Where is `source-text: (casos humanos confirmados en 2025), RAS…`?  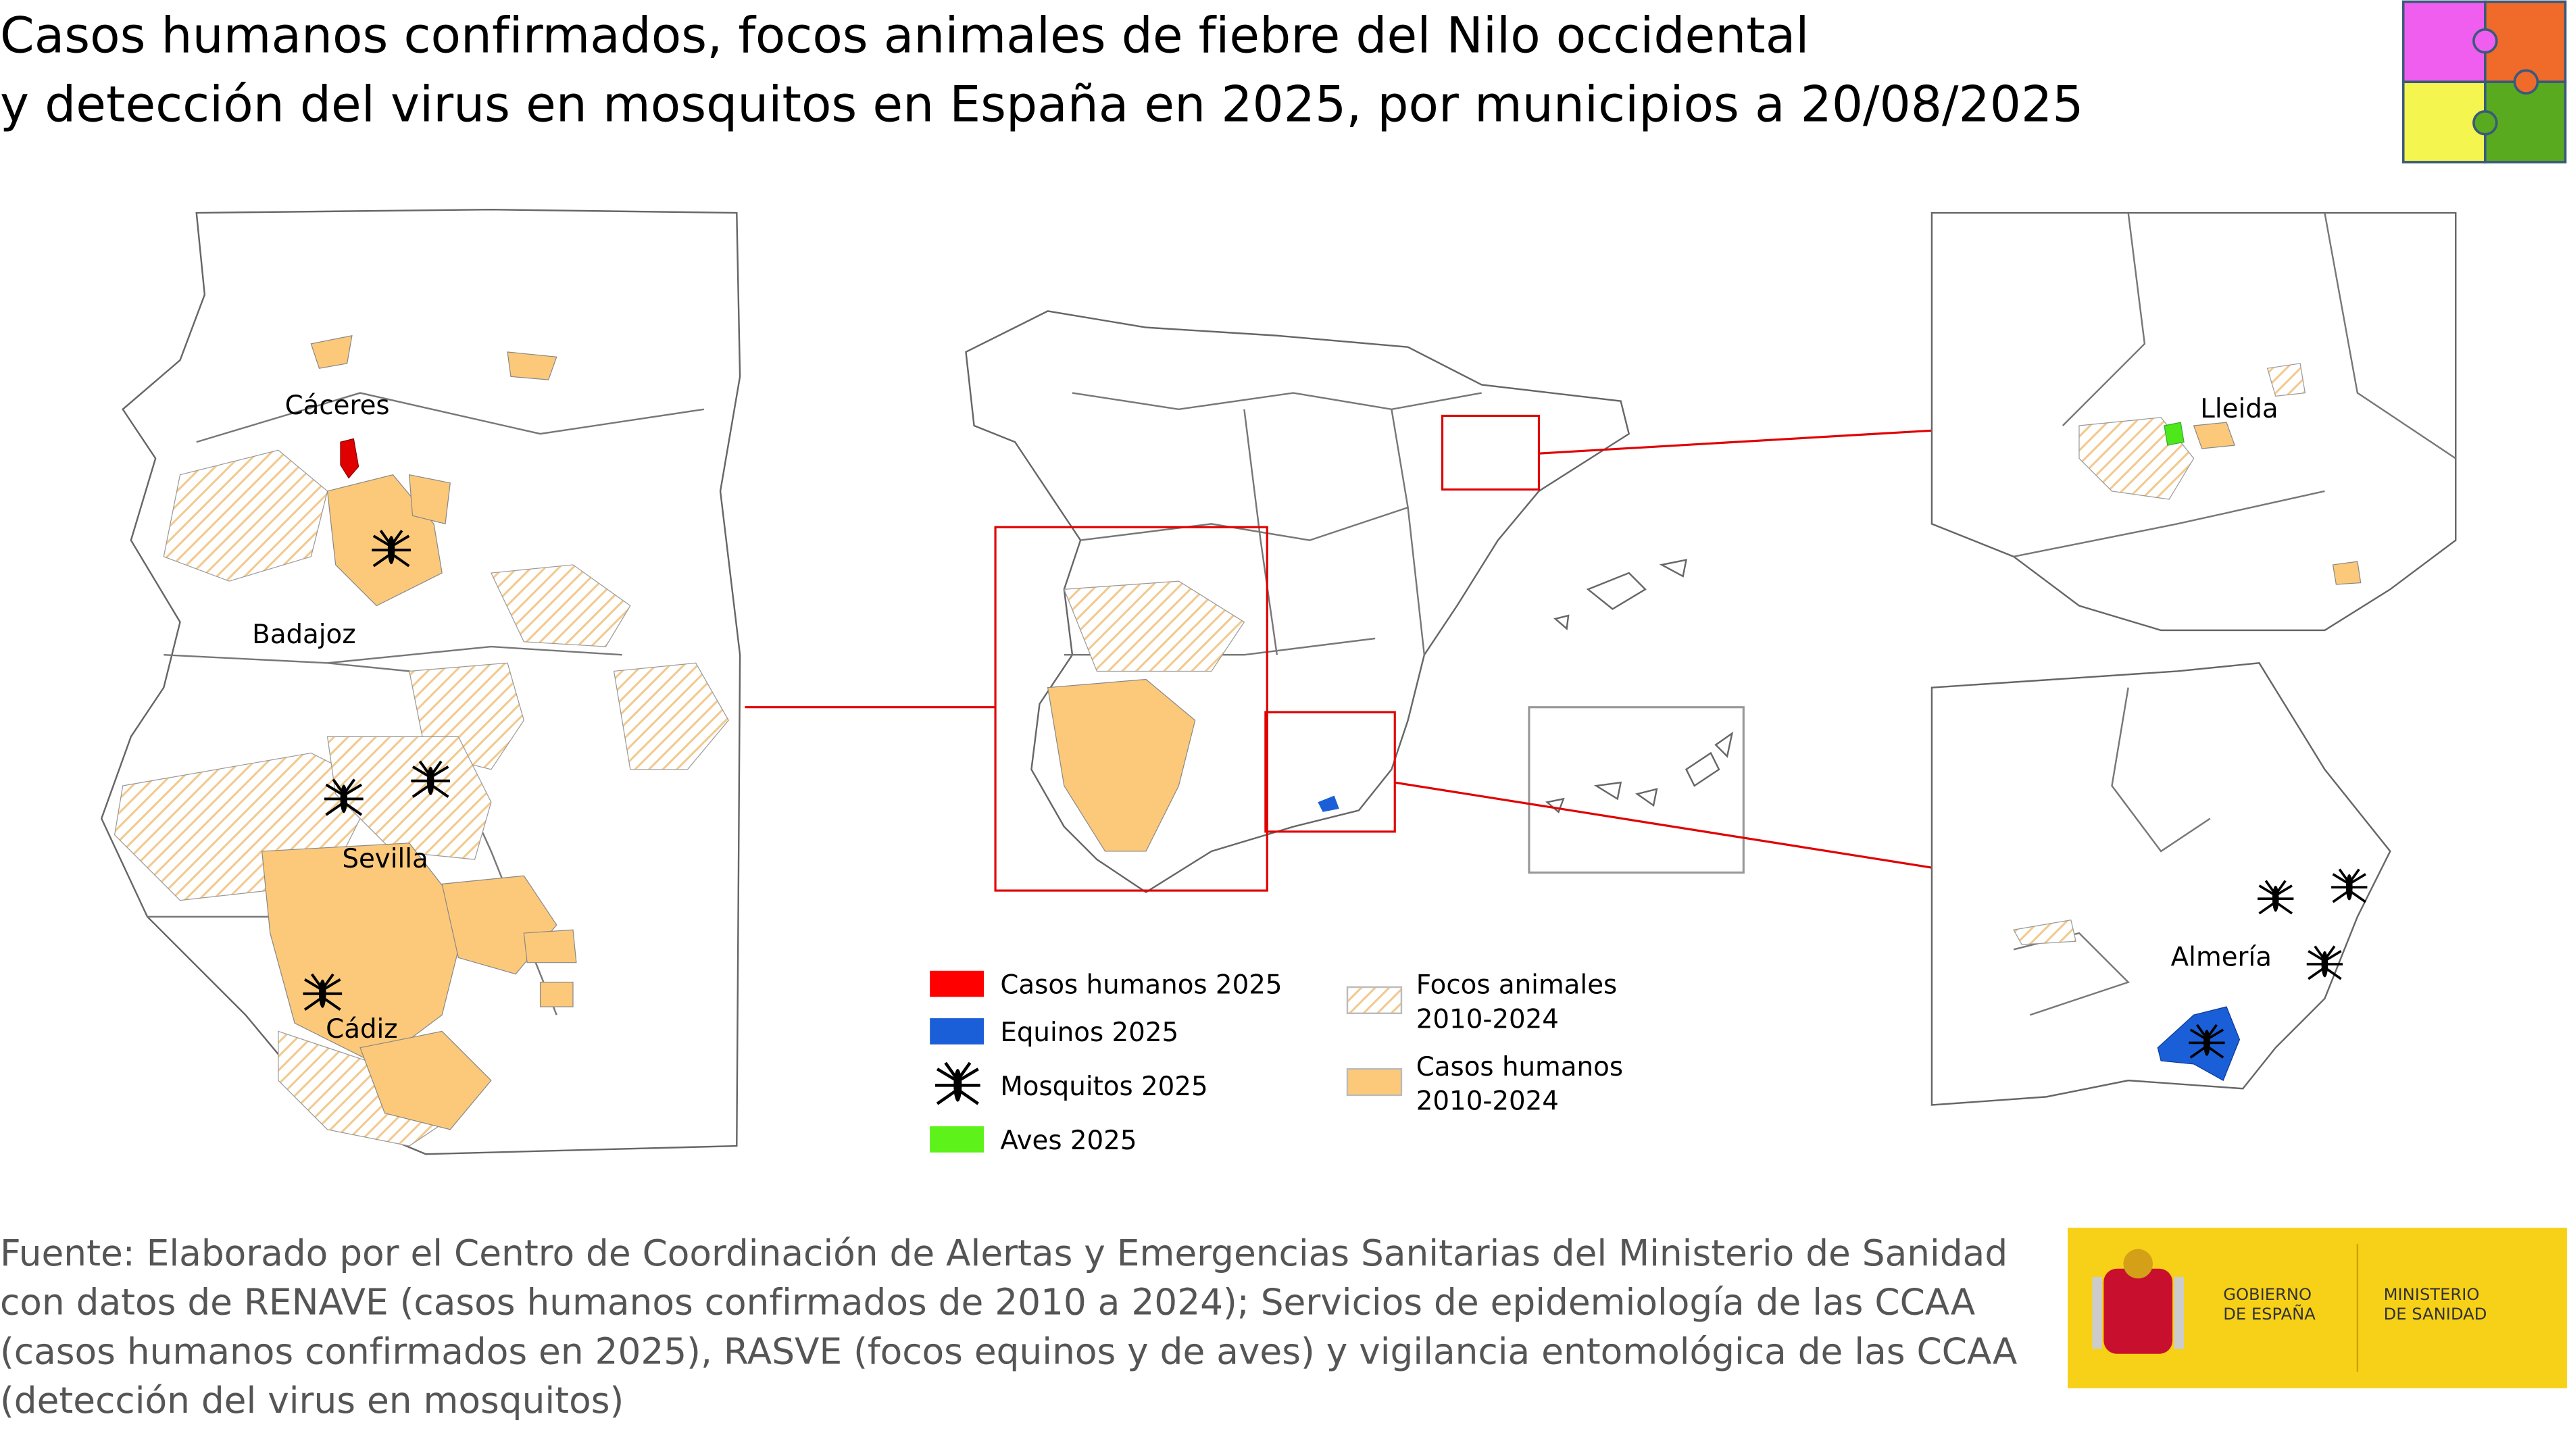
source-text: (casos humanos confirmados en 2025), RAS… is located at coordinates (1009, 1351).